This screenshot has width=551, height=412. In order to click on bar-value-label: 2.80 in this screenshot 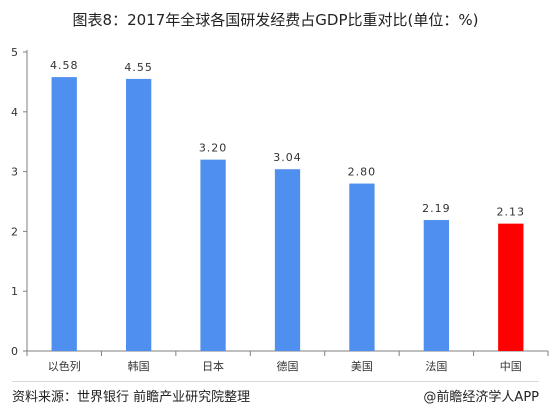, I will do `click(362, 172)`.